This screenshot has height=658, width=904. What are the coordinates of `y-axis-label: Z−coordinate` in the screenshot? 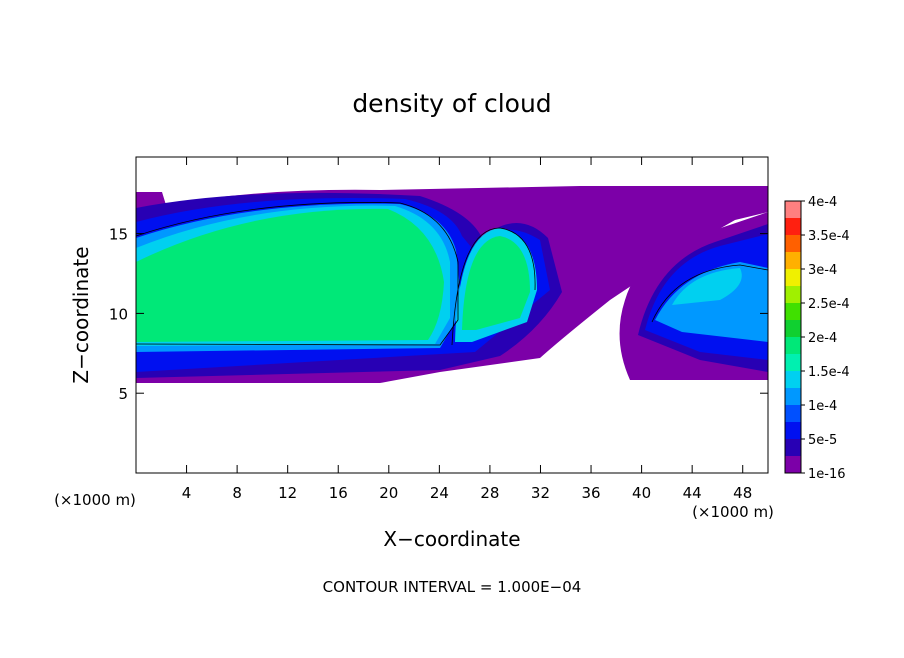 It's located at (81, 314).